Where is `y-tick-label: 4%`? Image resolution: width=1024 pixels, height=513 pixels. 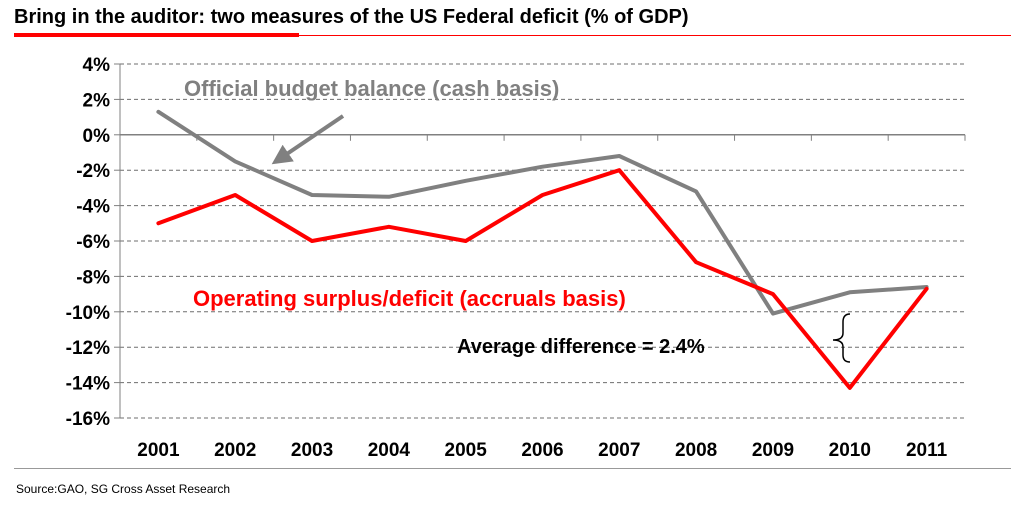 y-tick-label: 4% is located at coordinates (97, 65).